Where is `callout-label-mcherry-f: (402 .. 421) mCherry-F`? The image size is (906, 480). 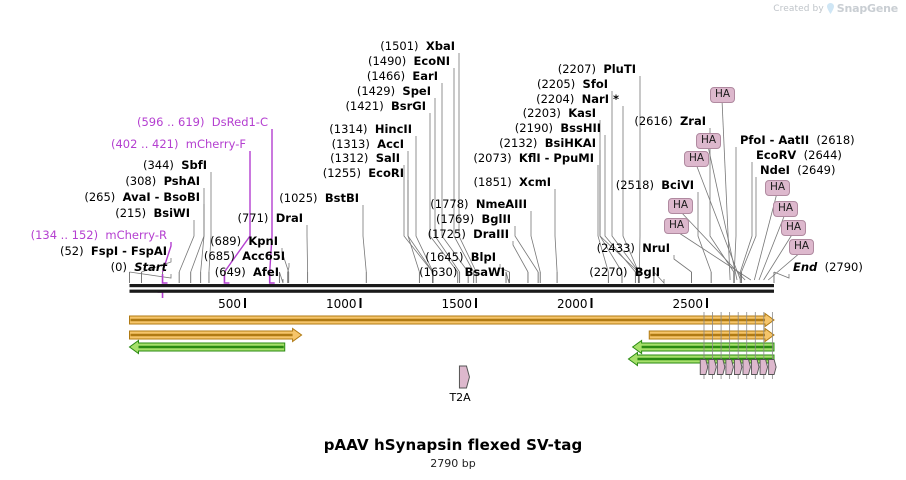
callout-label-mcherry-f: (402 .. 421) mCherry-F is located at coordinates (123, 144).